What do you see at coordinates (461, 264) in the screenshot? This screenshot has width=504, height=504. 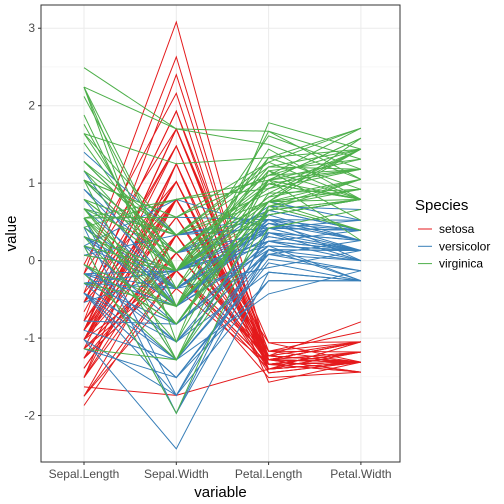 I see `legend-label-virginica: virginica` at bounding box center [461, 264].